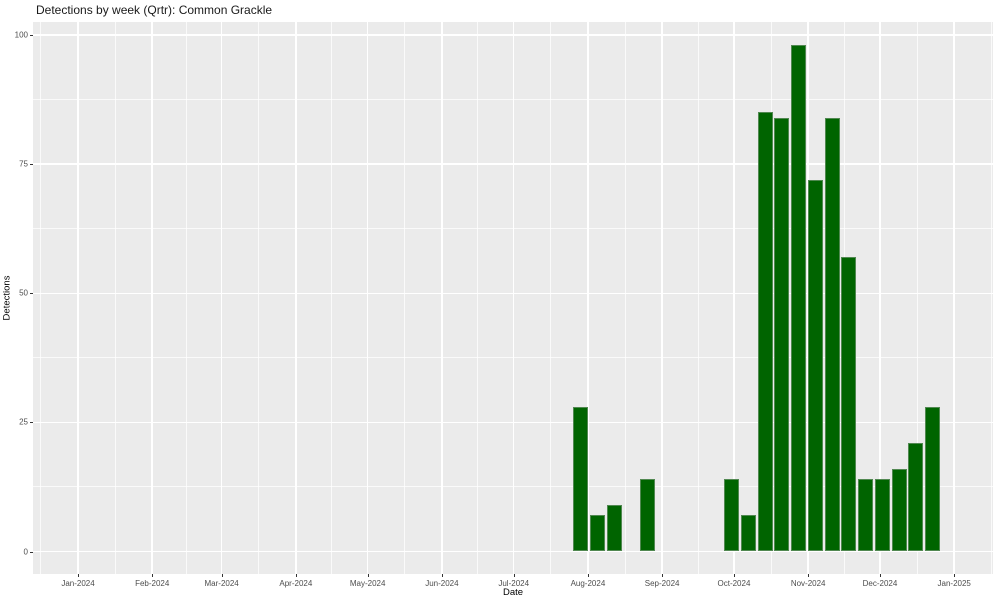 This screenshot has width=1000, height=606. Describe the element at coordinates (78, 583) in the screenshot. I see `x-tick-label: Jan-2024` at that location.